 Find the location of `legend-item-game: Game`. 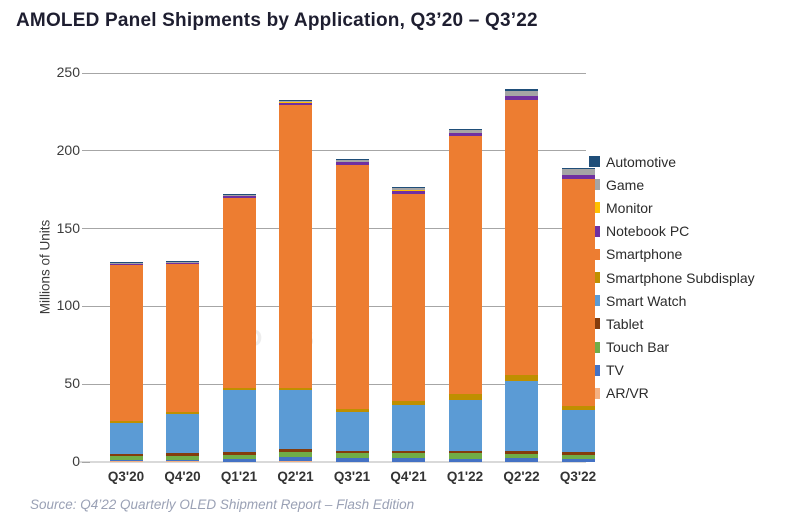

legend-item-game: Game is located at coordinates (693, 184).